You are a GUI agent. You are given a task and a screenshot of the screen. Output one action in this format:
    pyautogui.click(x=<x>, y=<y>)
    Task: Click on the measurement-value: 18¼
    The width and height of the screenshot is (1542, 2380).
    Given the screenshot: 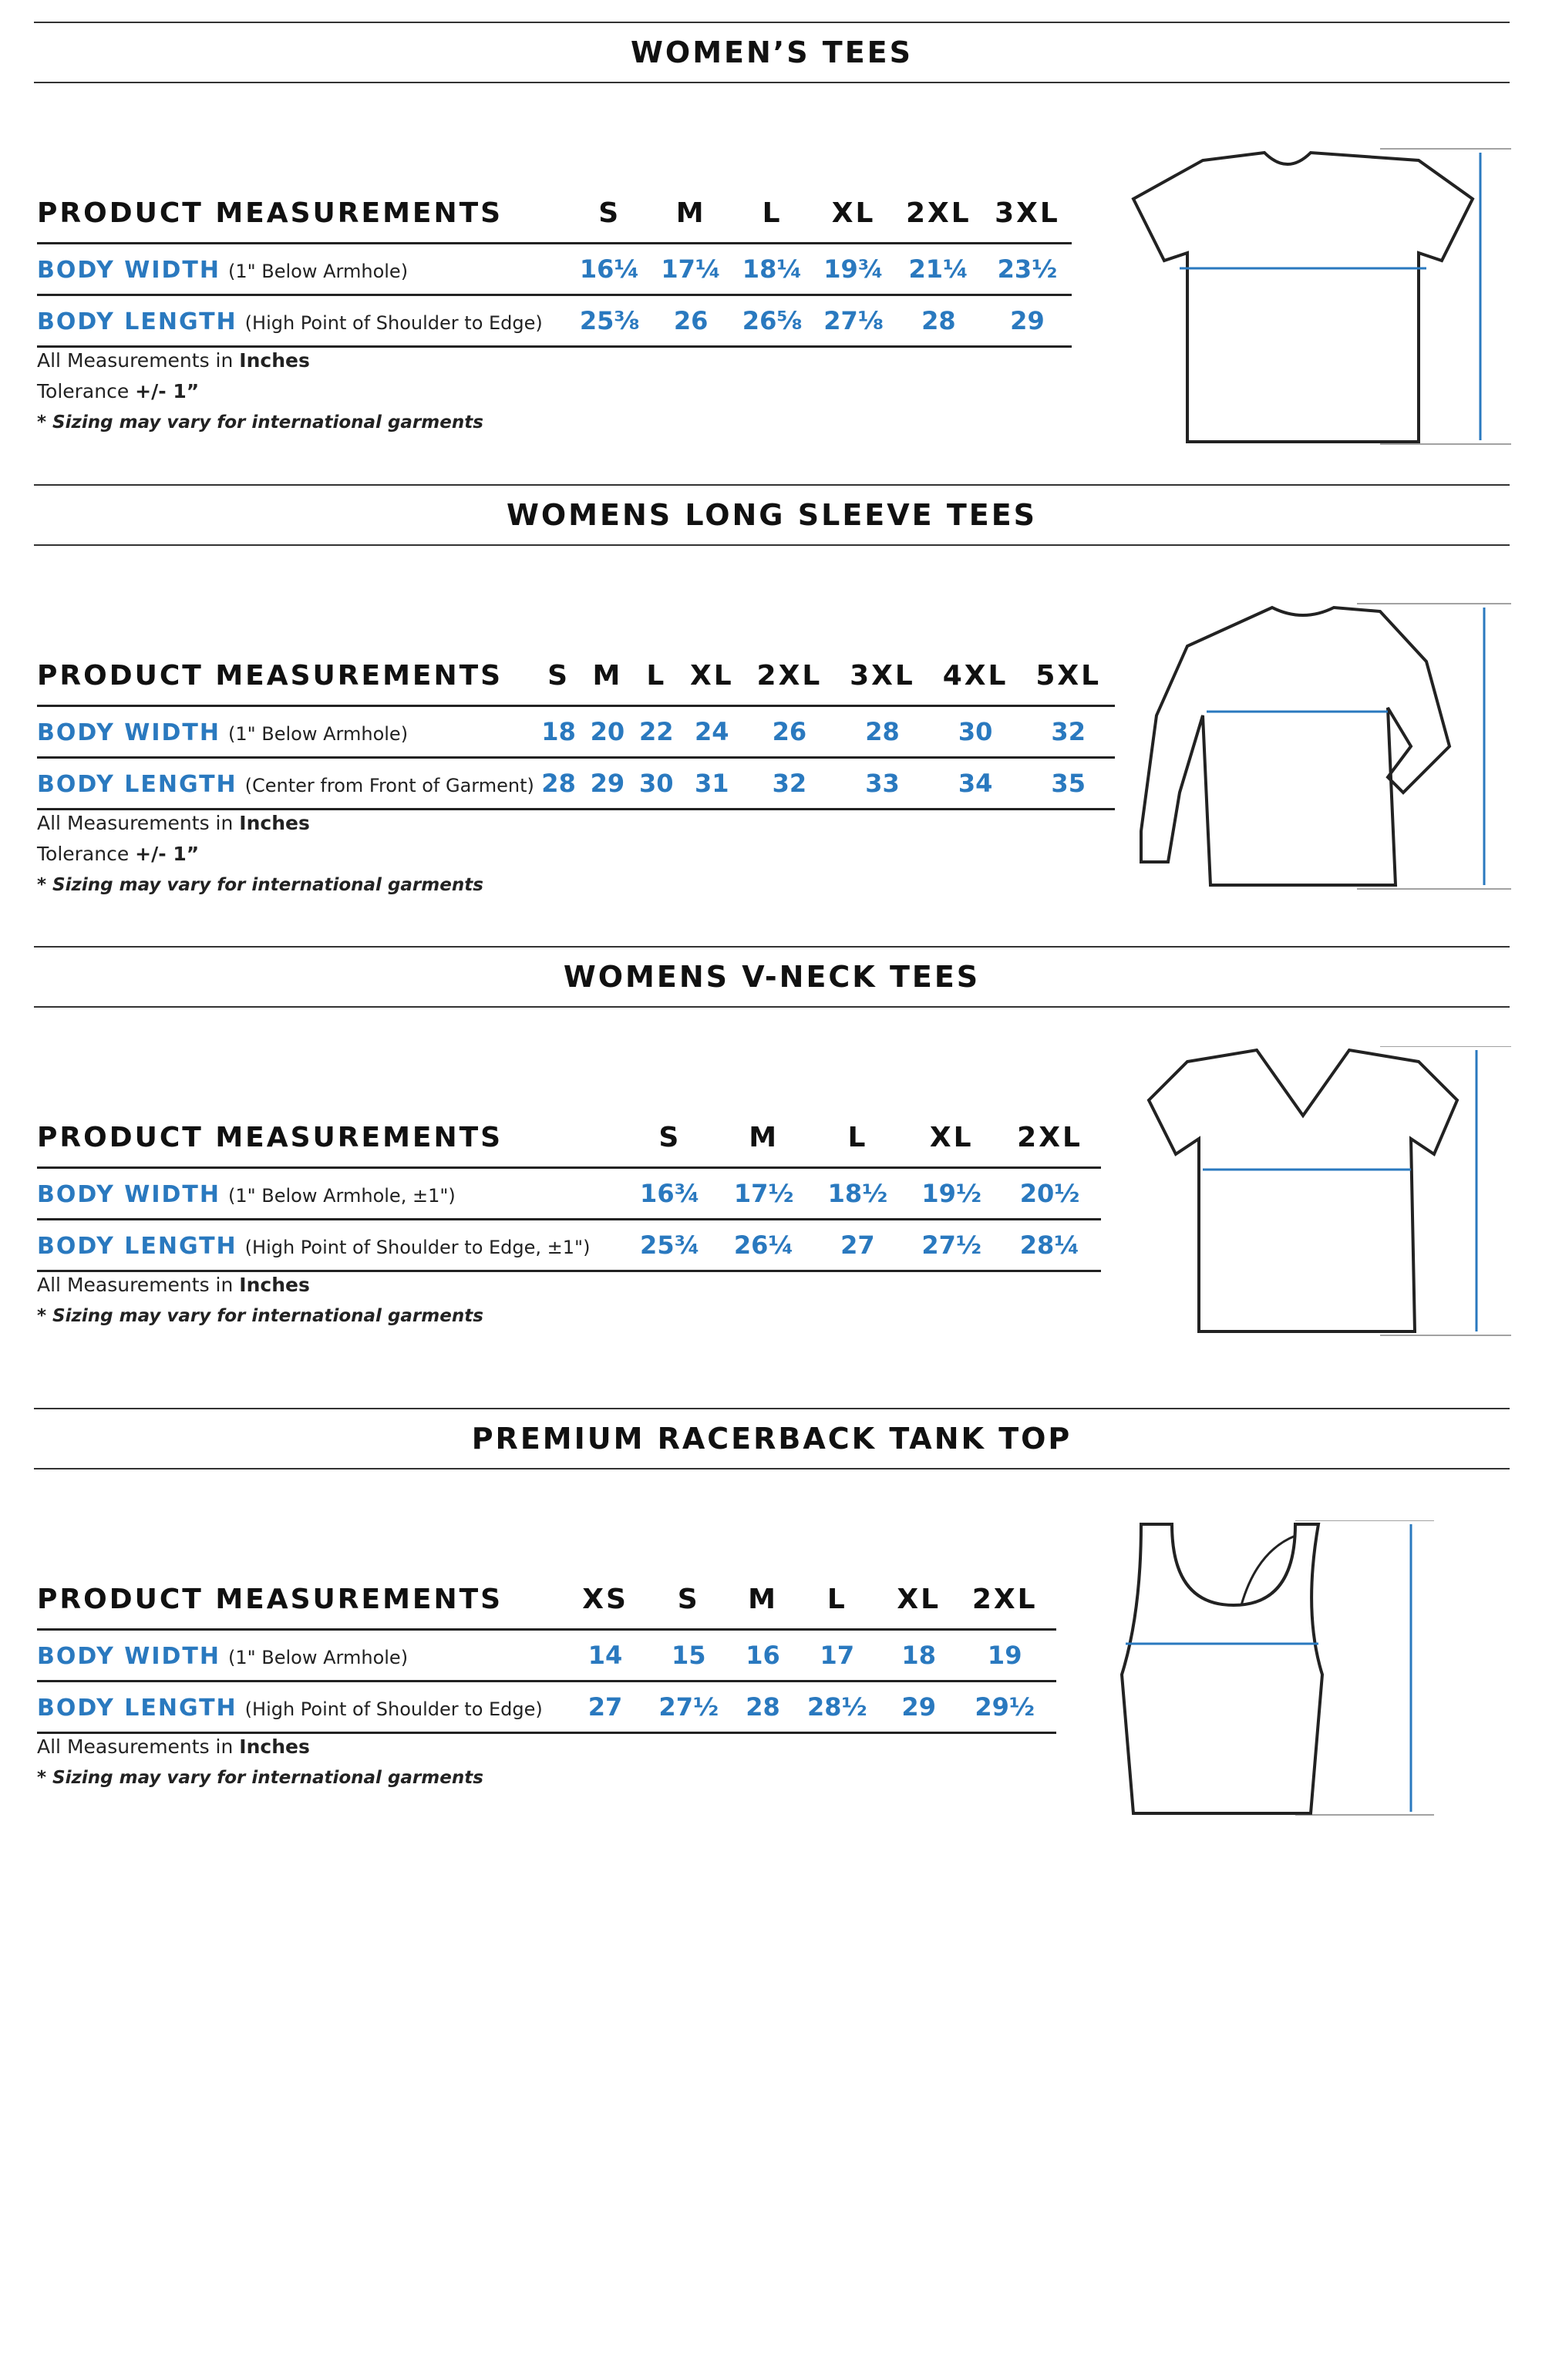 What is the action you would take?
    pyautogui.click(x=772, y=269)
    